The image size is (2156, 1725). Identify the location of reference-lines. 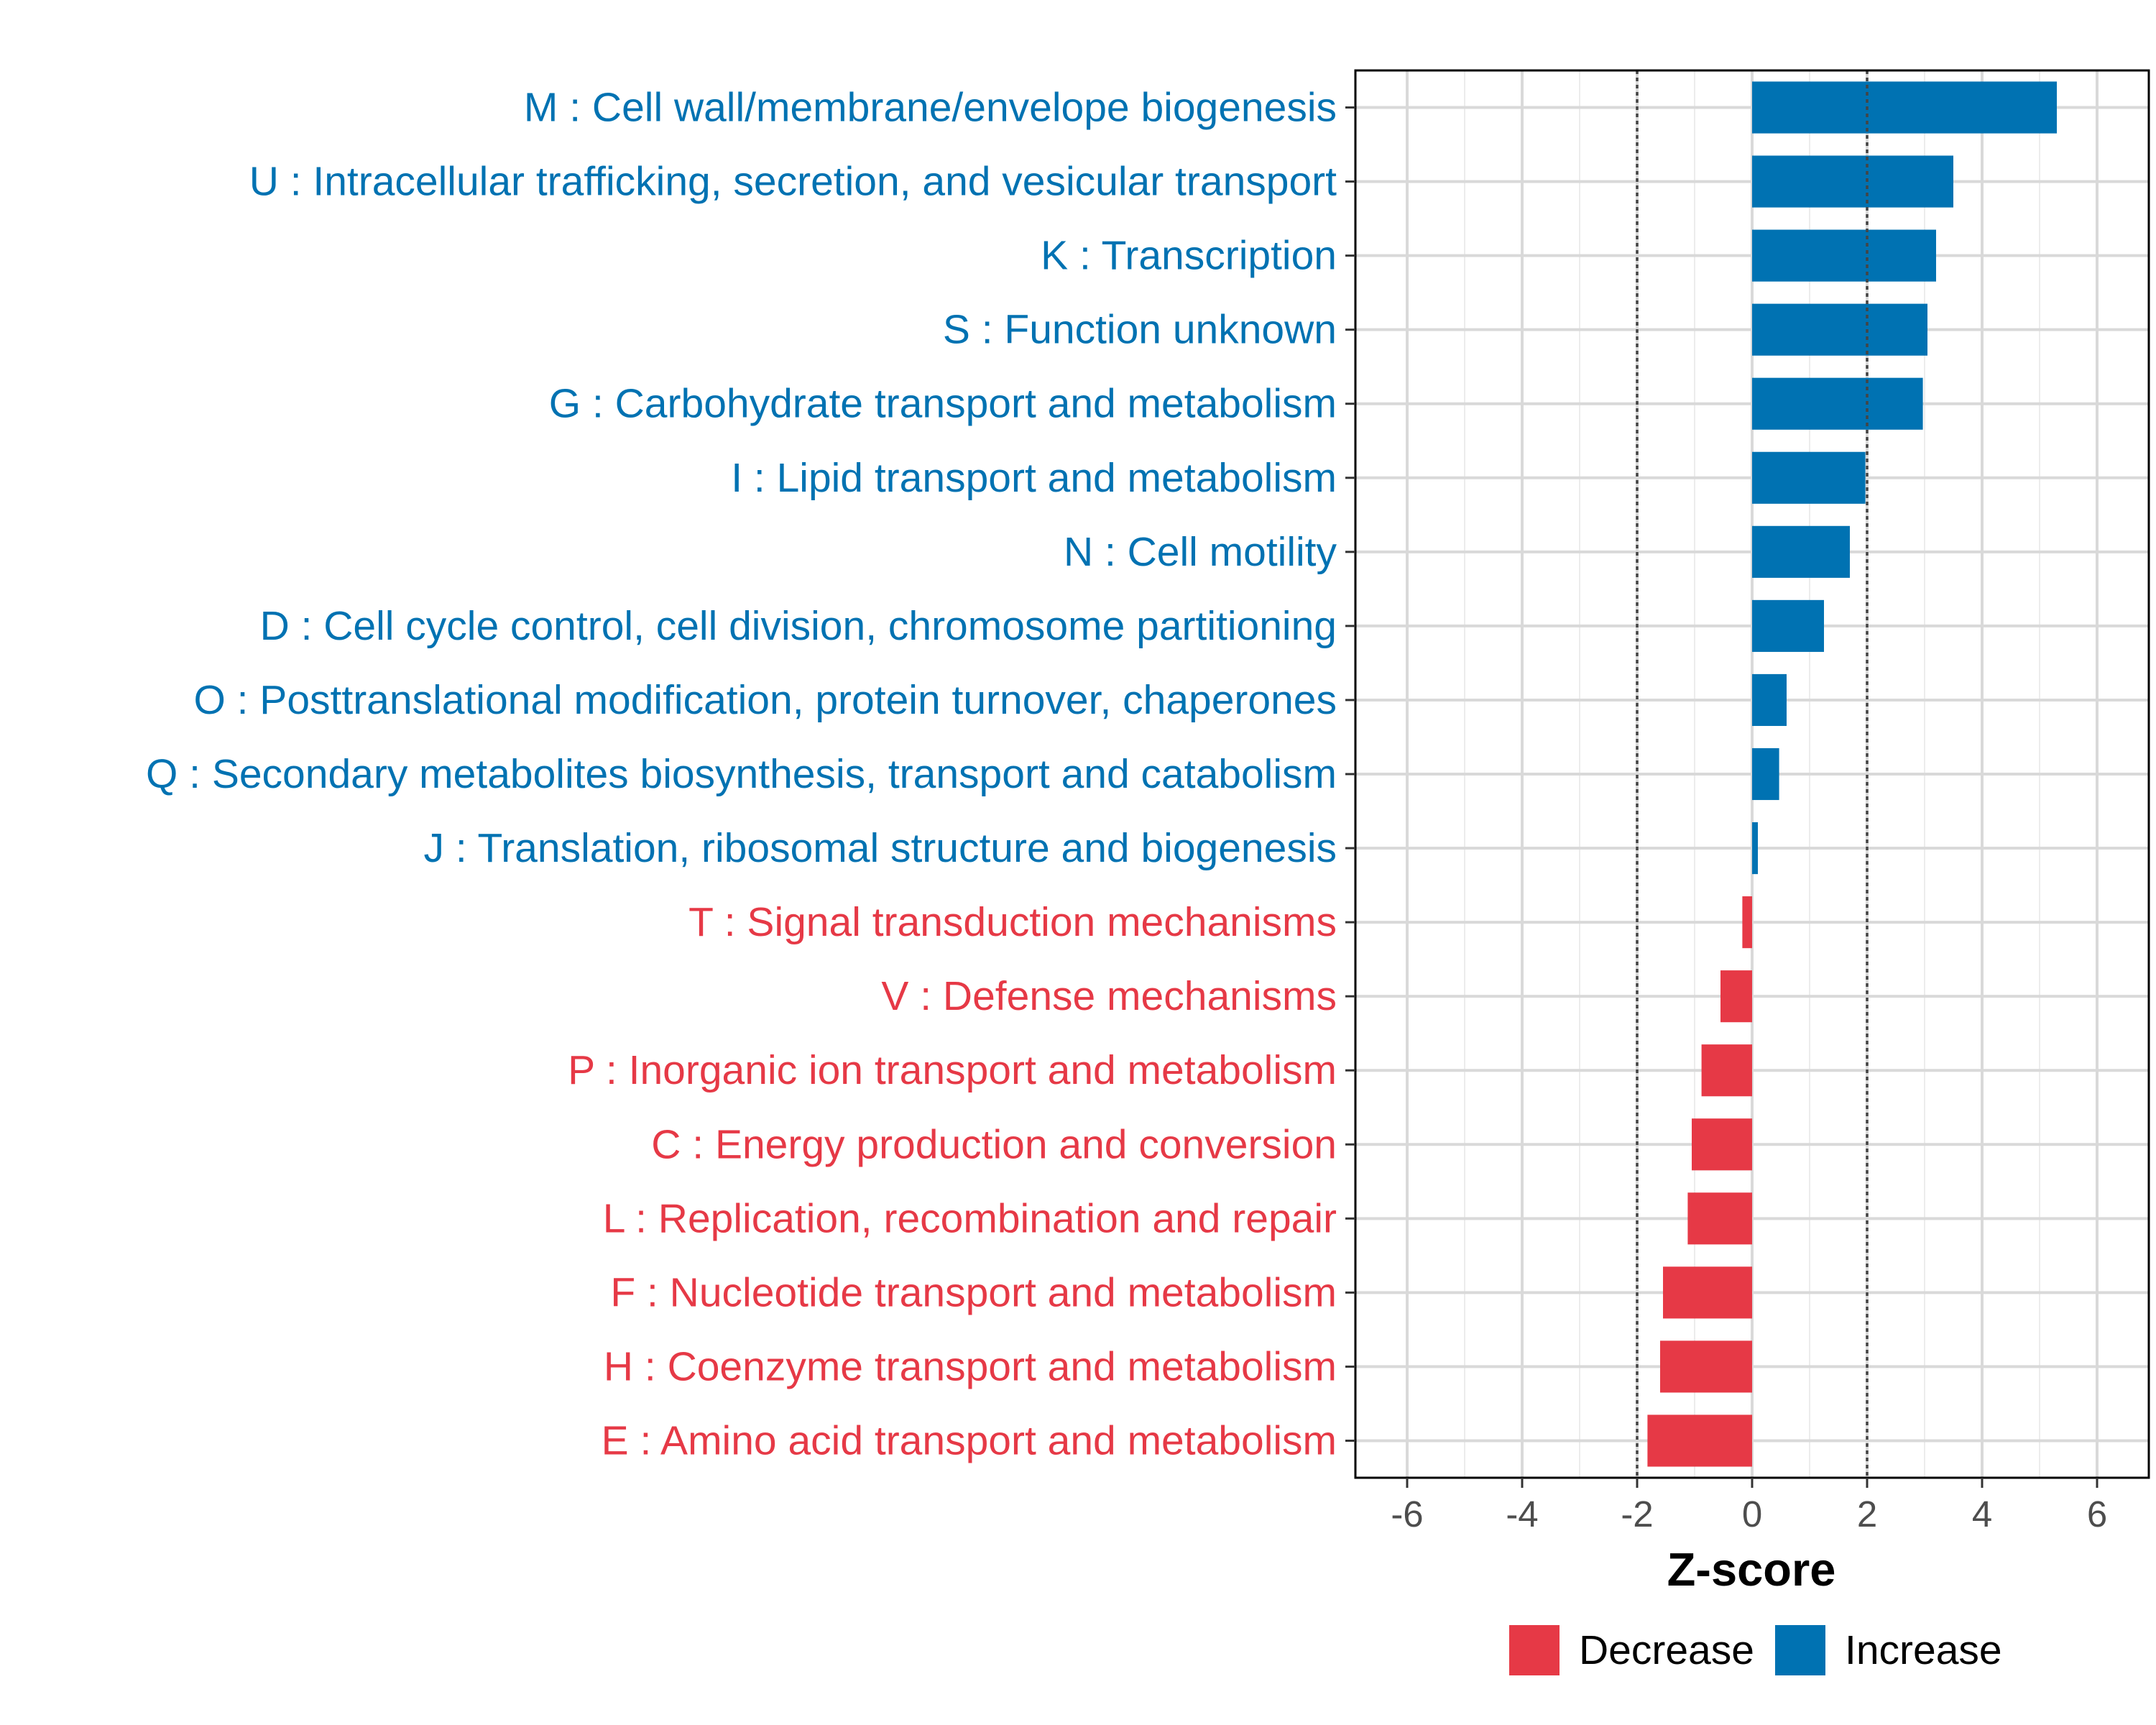
(1752, 774).